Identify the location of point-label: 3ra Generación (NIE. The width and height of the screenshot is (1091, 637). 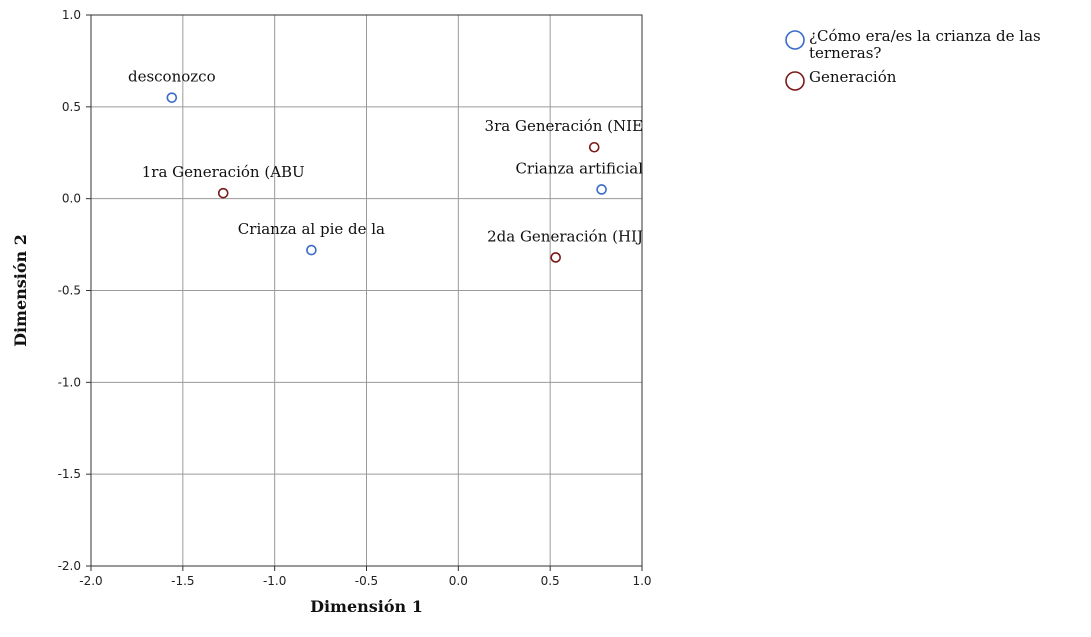
(564, 126).